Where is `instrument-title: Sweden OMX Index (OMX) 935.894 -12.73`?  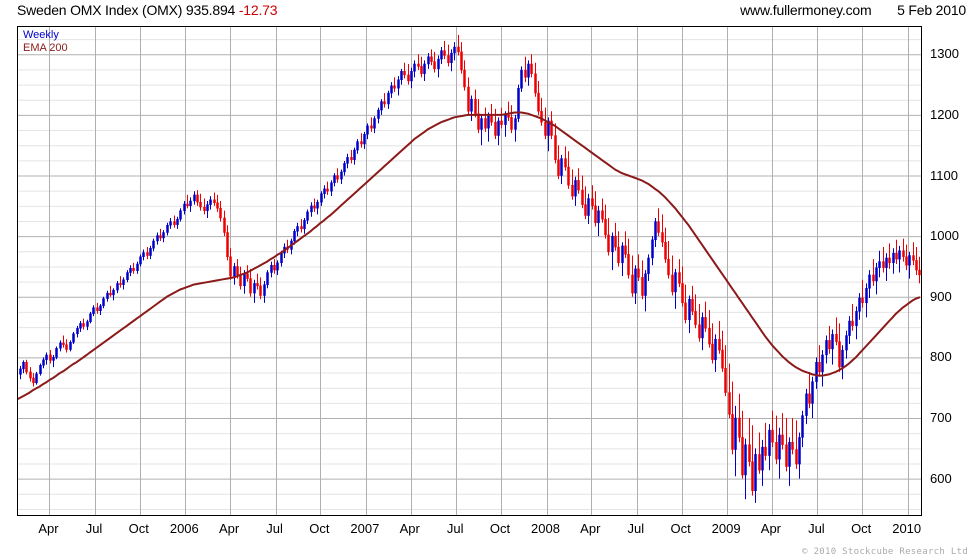
instrument-title: Sweden OMX Index (OMX) 935.894 -12.73 is located at coordinates (147, 10).